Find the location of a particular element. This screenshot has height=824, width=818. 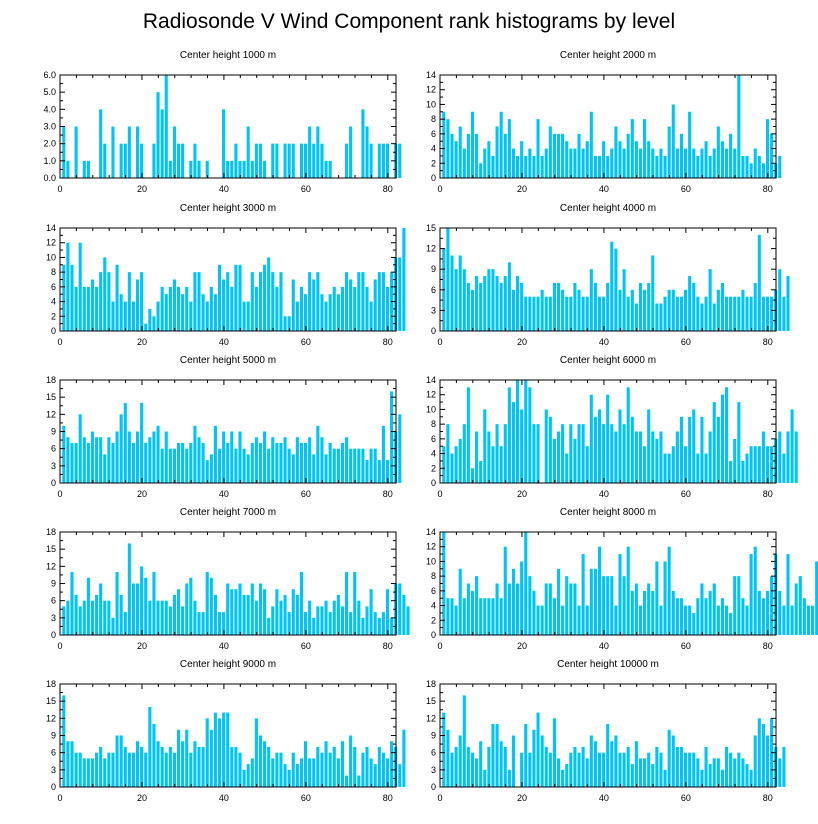

x-tick-label: 0 is located at coordinates (439, 494).